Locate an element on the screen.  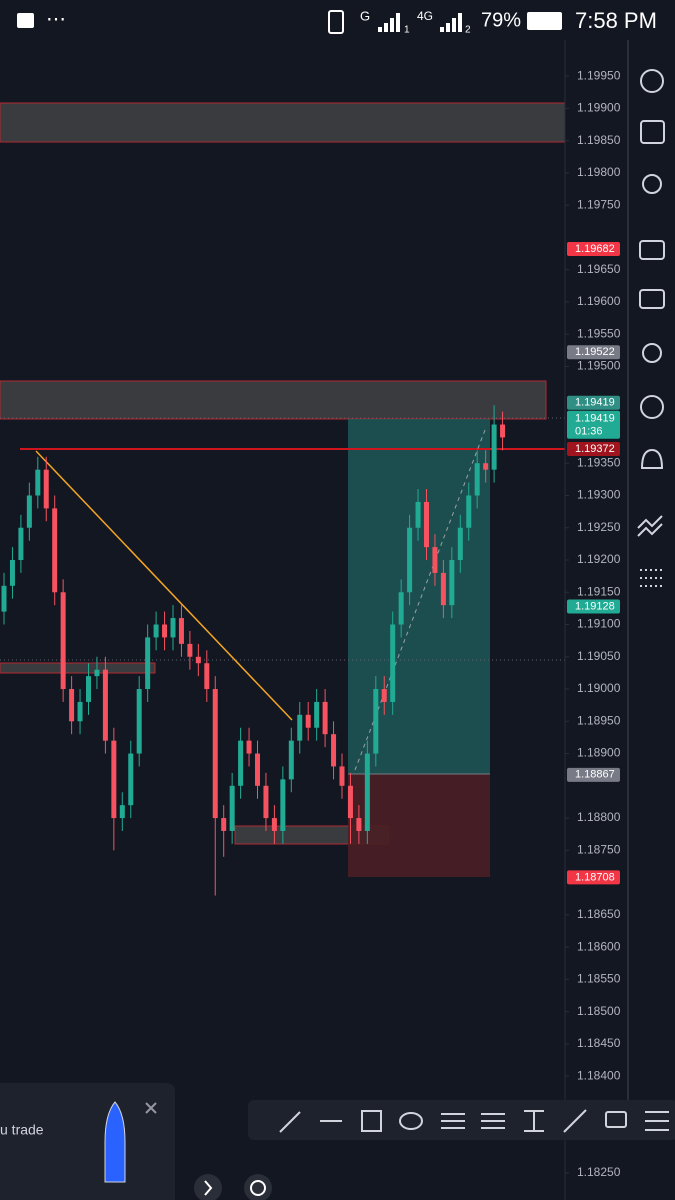
y-tick-label: 1.19150 is located at coordinates (599, 591).